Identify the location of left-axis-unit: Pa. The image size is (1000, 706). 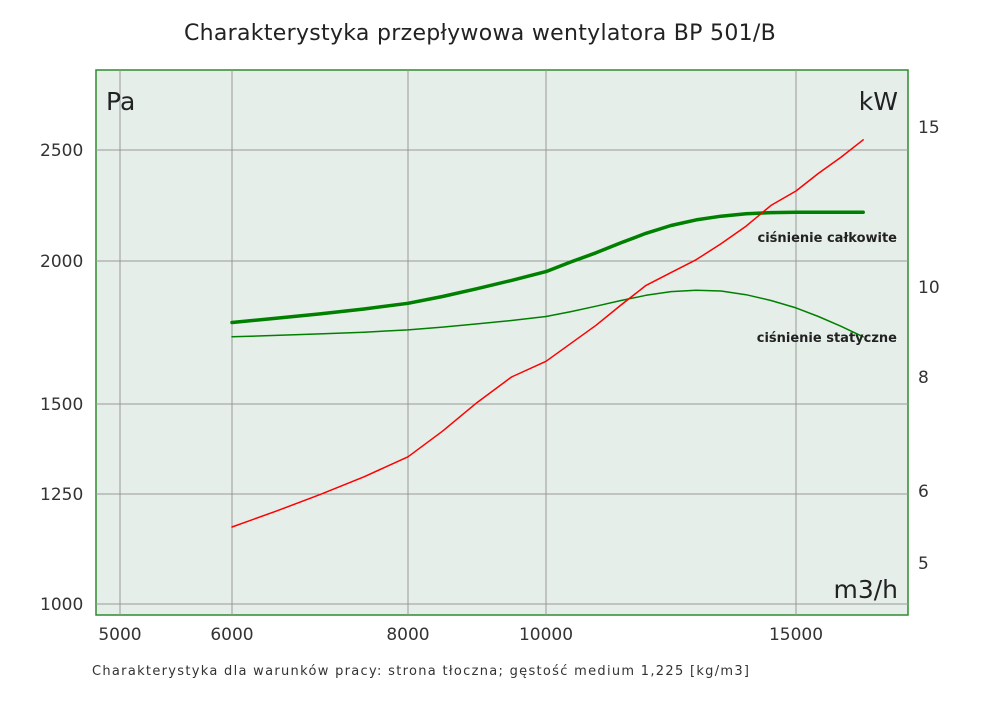
(120, 101).